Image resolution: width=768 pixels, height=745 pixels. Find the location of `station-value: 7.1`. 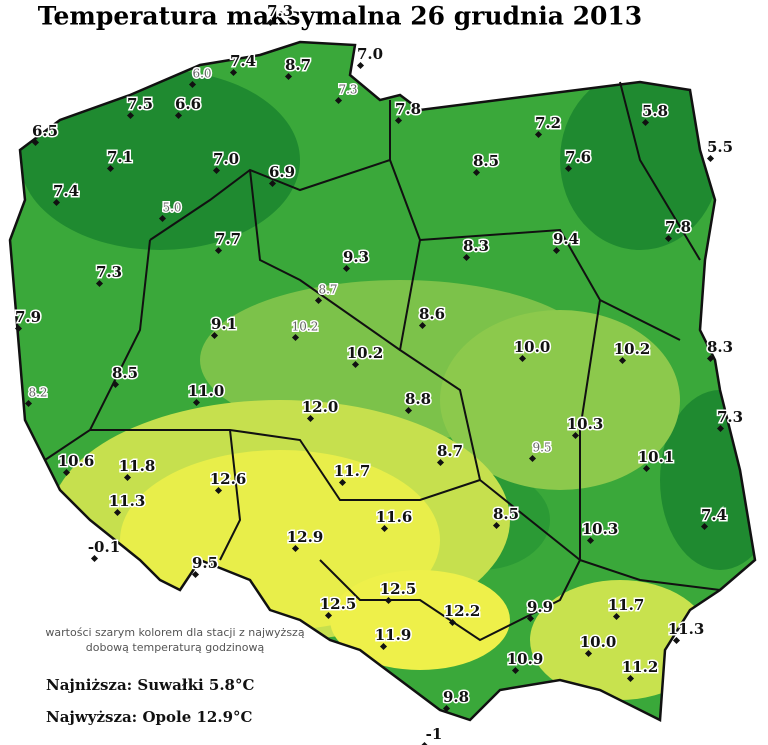

station-value: 7.1 is located at coordinates (120, 157).